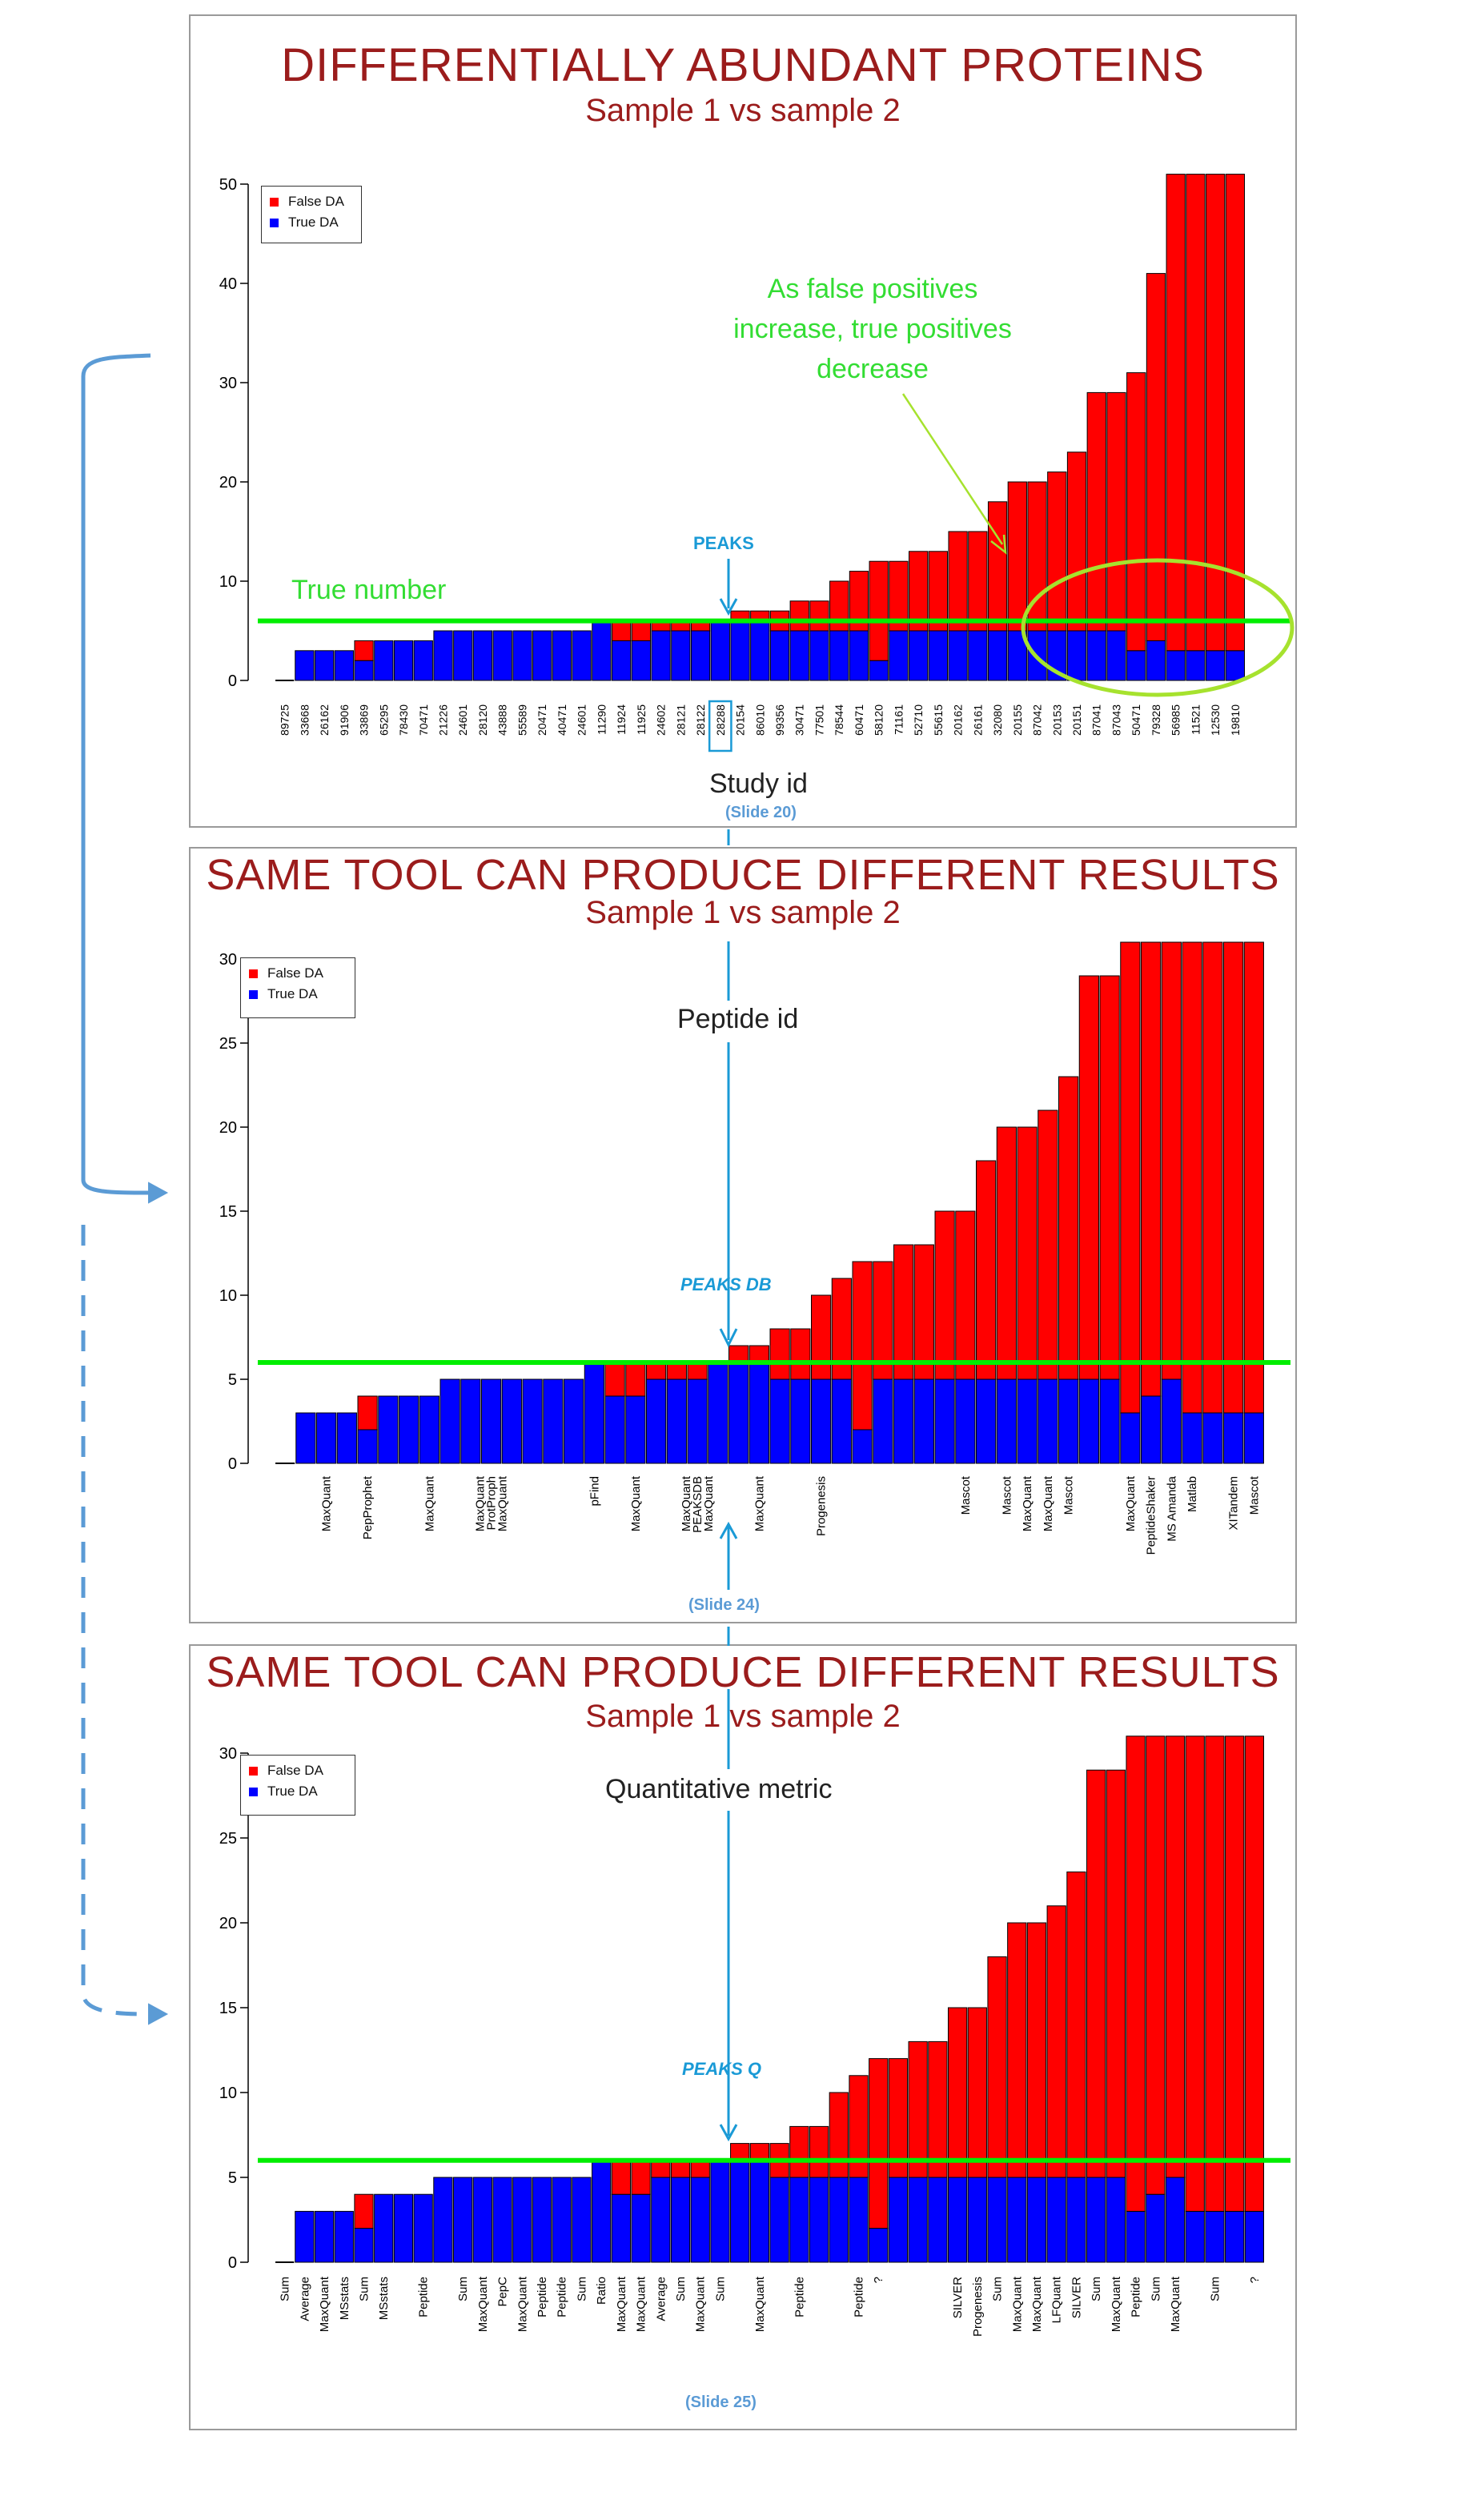 The image size is (1457, 2520). Describe the element at coordinates (724, 543) in the screenshot. I see `peaks-pointer-label: PEAKS` at that location.